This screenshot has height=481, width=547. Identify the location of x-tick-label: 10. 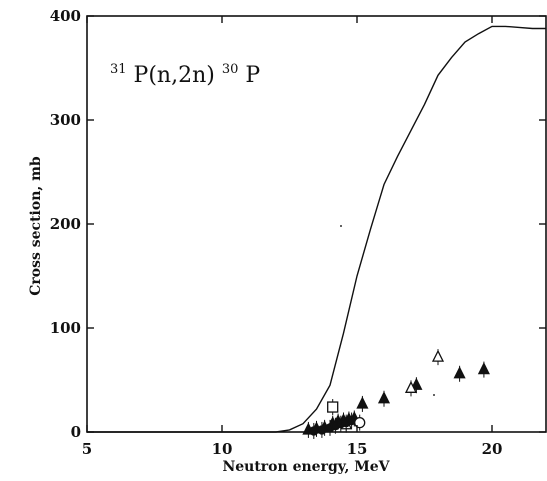
(222, 449).